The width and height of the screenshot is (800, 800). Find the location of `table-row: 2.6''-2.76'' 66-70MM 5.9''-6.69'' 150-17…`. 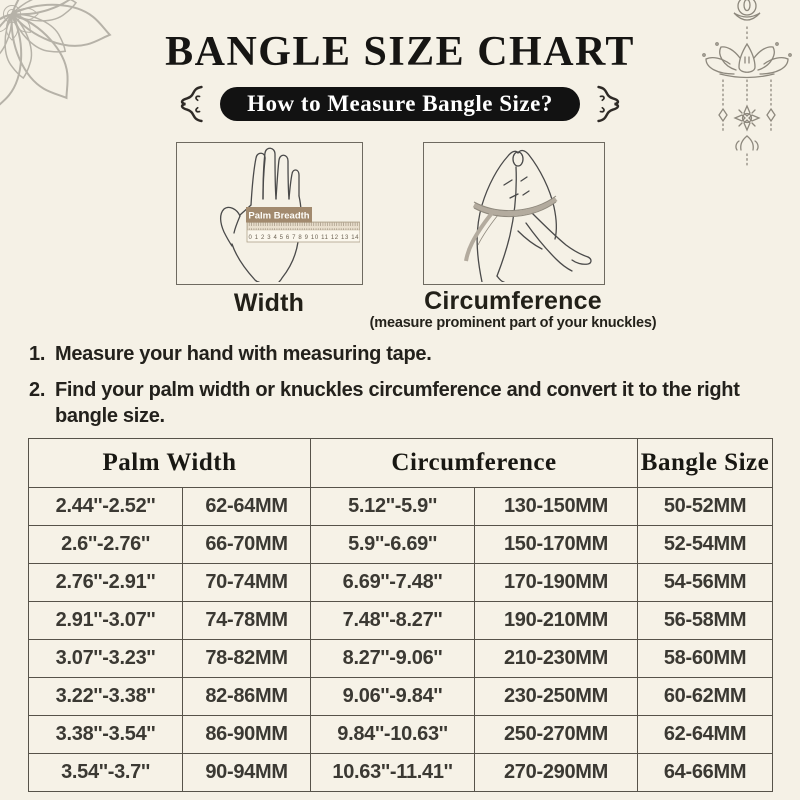

table-row: 2.6''-2.76'' 66-70MM 5.9''-6.69'' 150-17… is located at coordinates (401, 544).